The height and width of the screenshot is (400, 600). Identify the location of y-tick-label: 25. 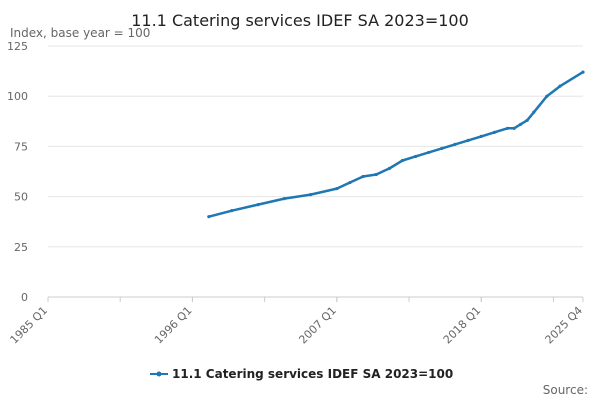
(21, 247).